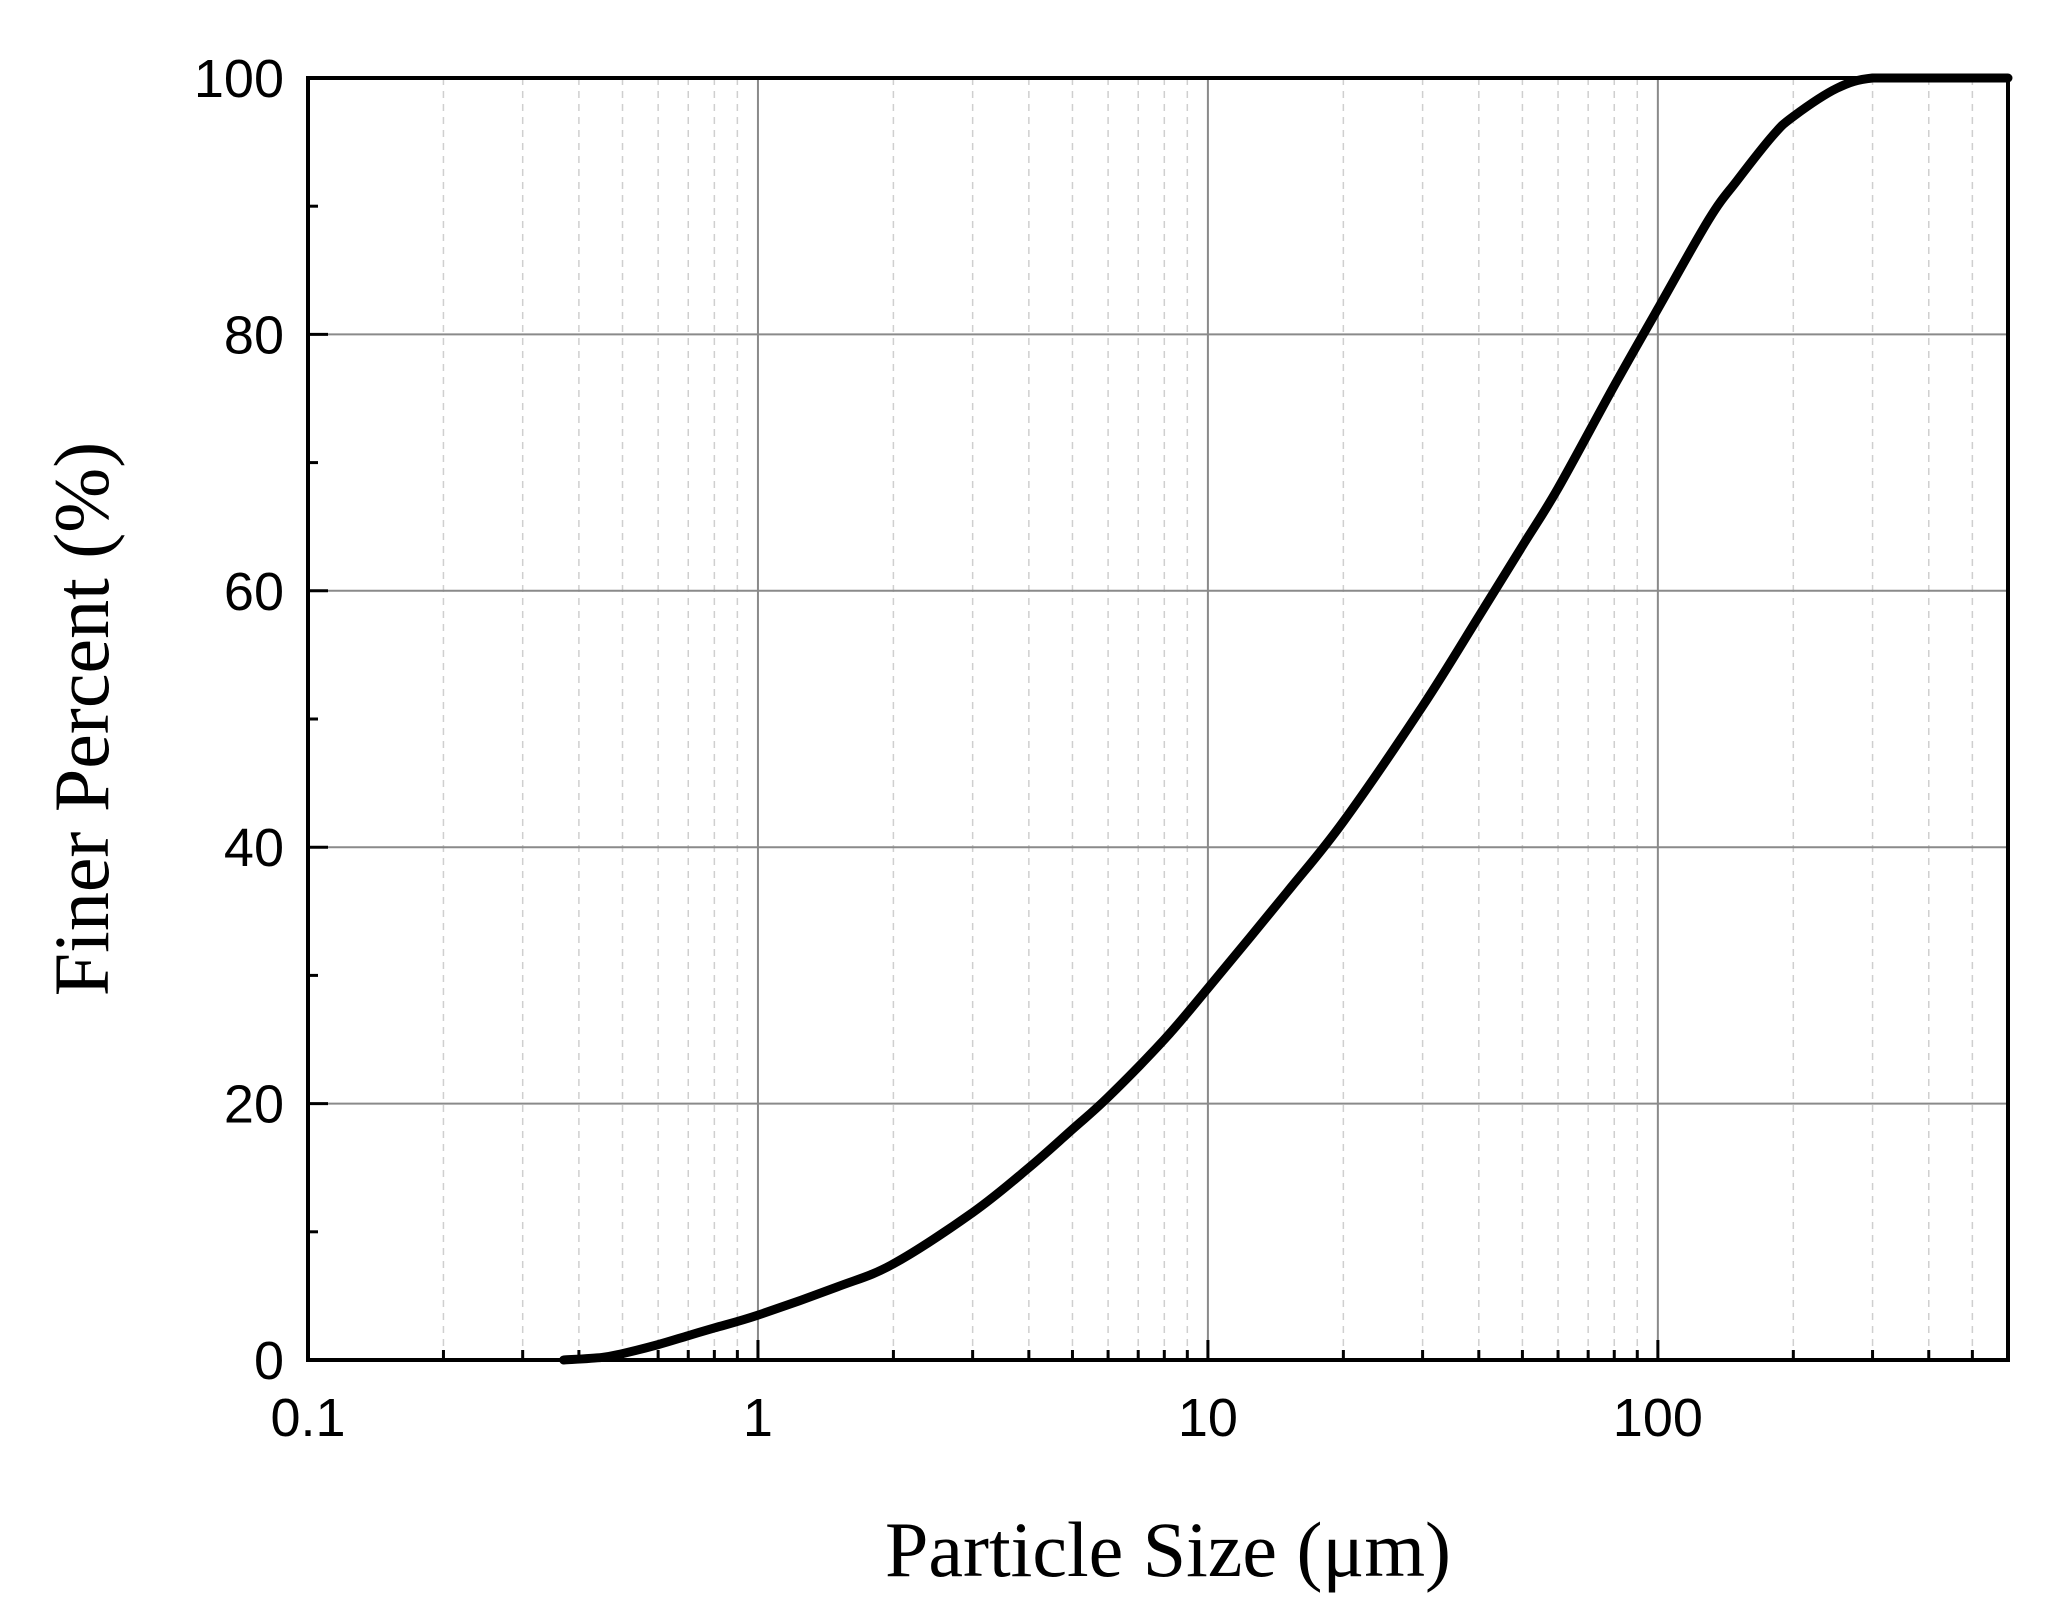 Image resolution: width=2059 pixels, height=1608 pixels. I want to click on x-tick-labels: 0.1 1 10 100, so click(986, 1418).